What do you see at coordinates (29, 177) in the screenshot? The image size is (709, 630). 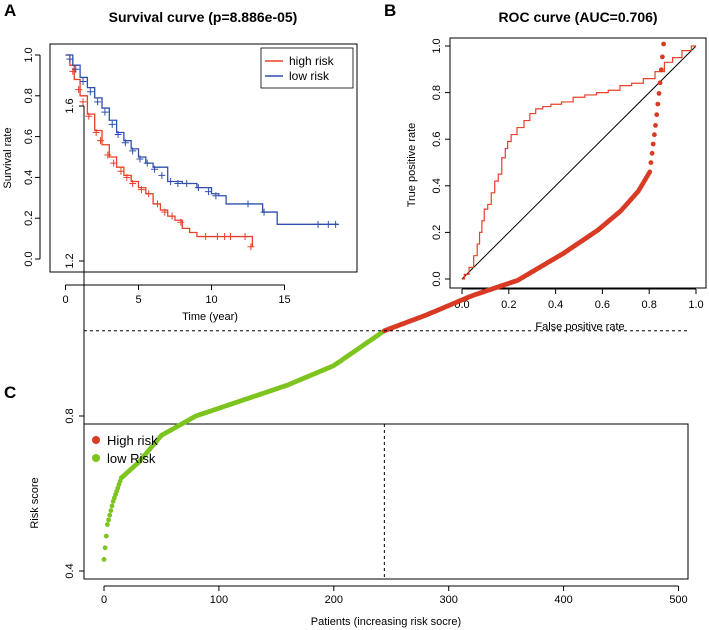 I see `survival-y-tick-label: 0.4` at bounding box center [29, 177].